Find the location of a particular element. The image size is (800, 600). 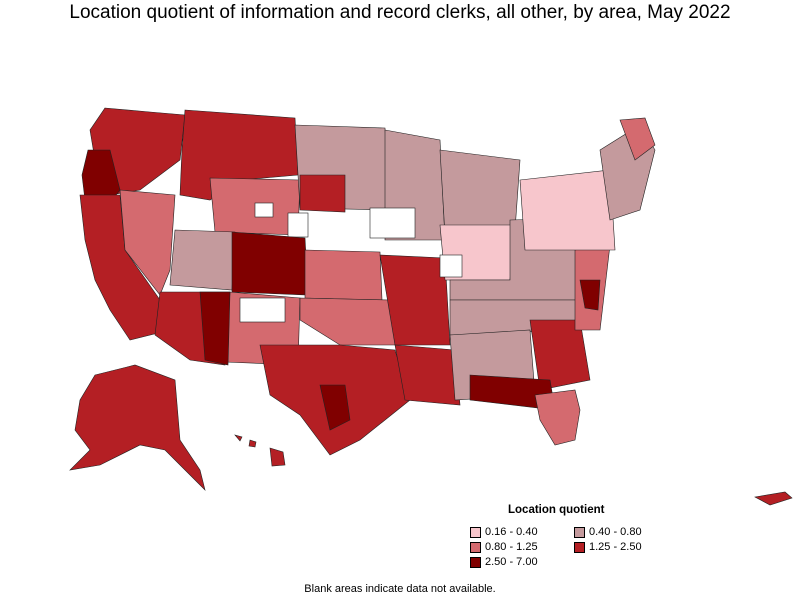

region-pennsylvania-newyork is located at coordinates (567, 210).